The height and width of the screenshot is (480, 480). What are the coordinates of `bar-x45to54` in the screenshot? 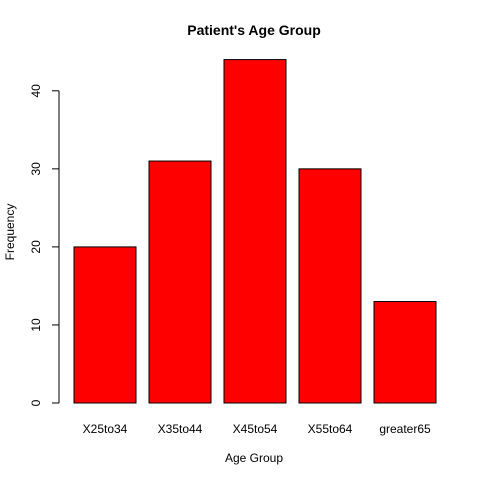 It's located at (255, 231).